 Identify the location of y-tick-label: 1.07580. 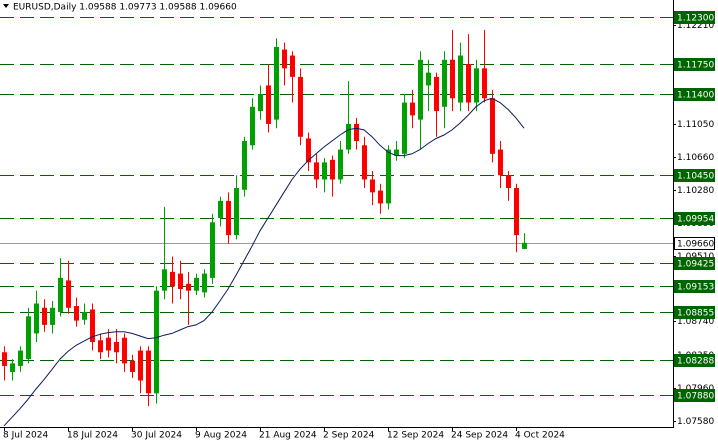
(695, 422).